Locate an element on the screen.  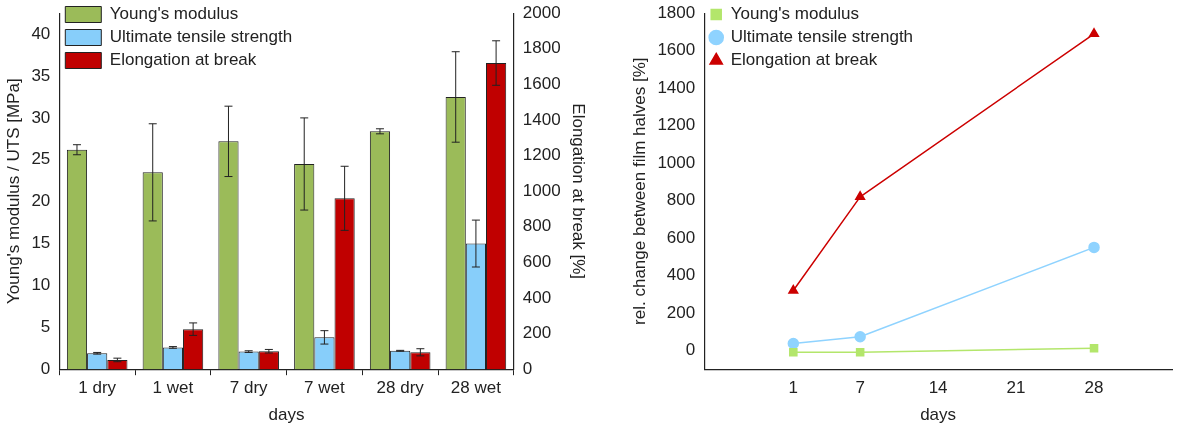
y2-tick-label: 200 is located at coordinates (537, 333).